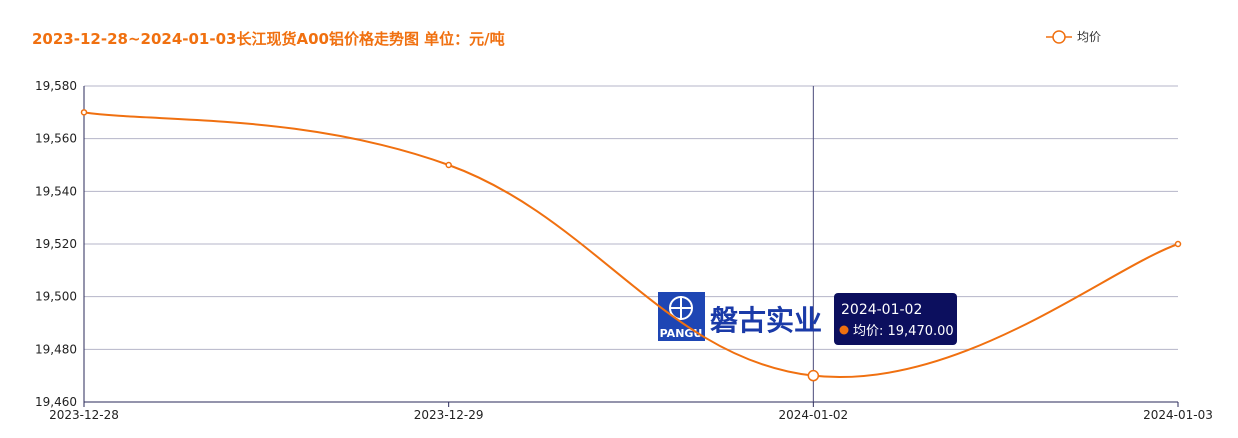 The height and width of the screenshot is (438, 1238). What do you see at coordinates (56, 349) in the screenshot?
I see `y-tick-label: 19,480` at bounding box center [56, 349].